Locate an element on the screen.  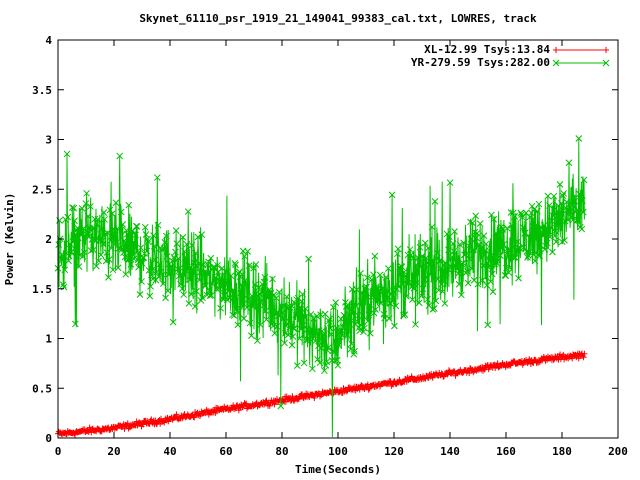
x-tick-label: 100 is located at coordinates (338, 451).